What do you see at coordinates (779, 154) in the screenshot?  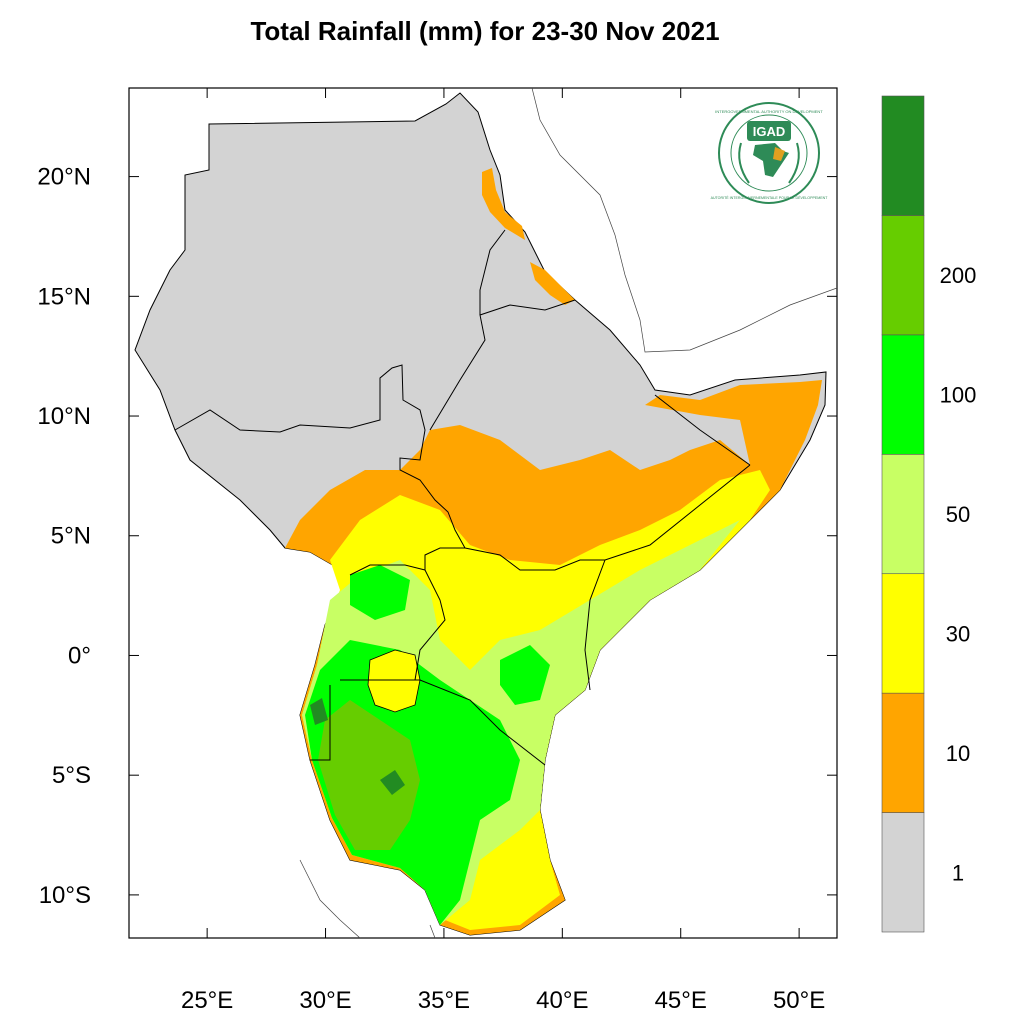 I see `logo-horn-region` at bounding box center [779, 154].